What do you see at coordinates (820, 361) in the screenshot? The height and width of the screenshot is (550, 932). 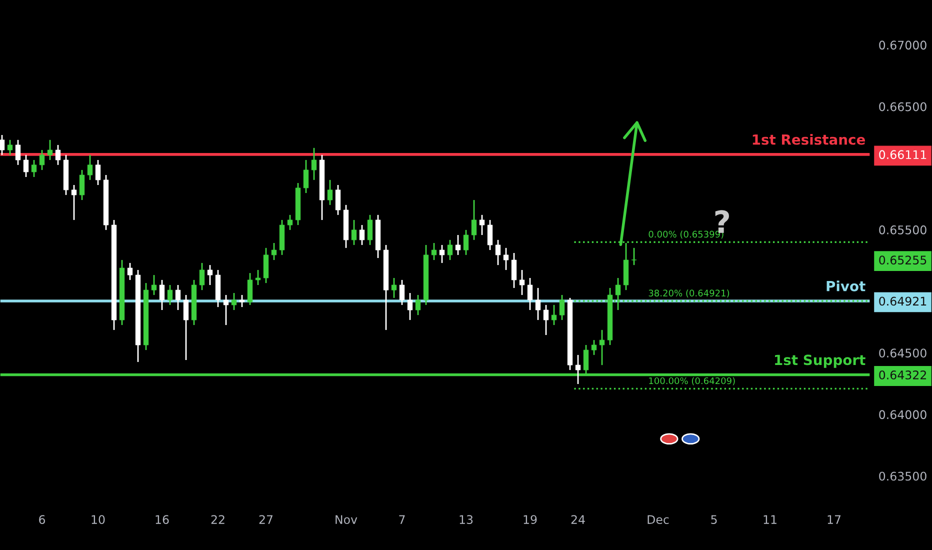 I see `ref-line-label: 1st Support` at bounding box center [820, 361].